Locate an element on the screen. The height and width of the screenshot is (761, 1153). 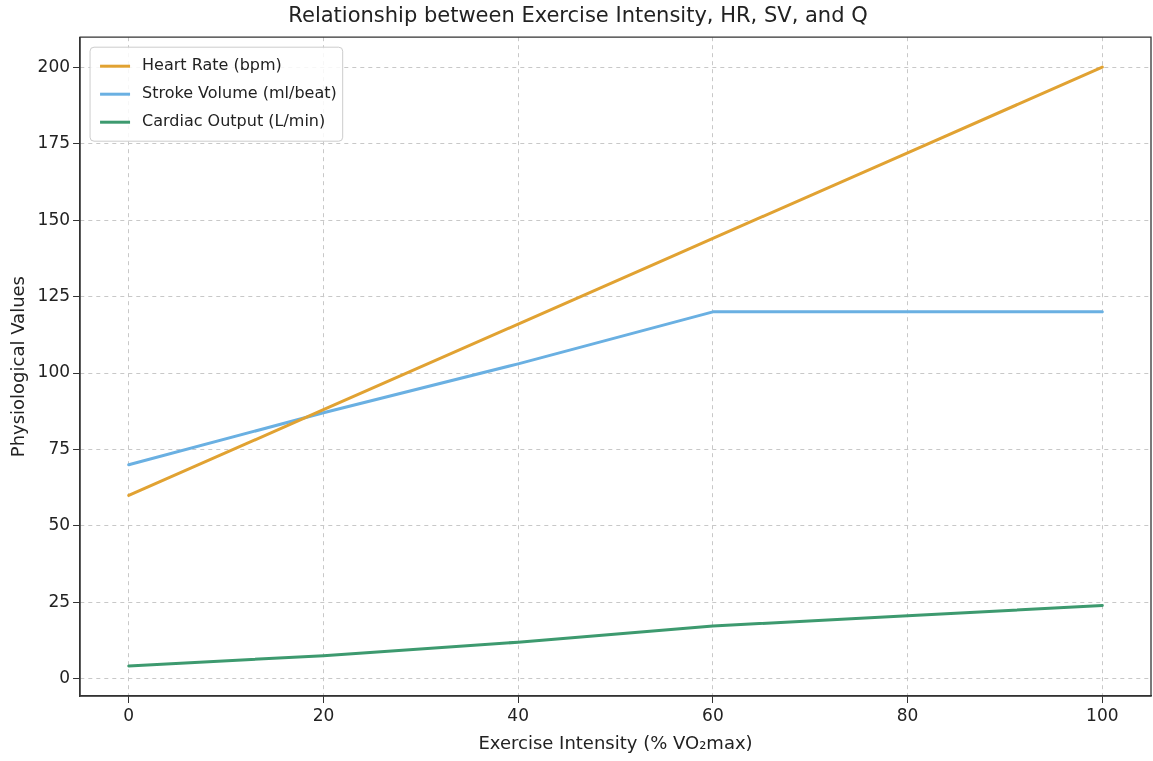
chart-title: Relationship between Exercise Intensity, HR, SV, and Q is located at coordinates (578, 15).